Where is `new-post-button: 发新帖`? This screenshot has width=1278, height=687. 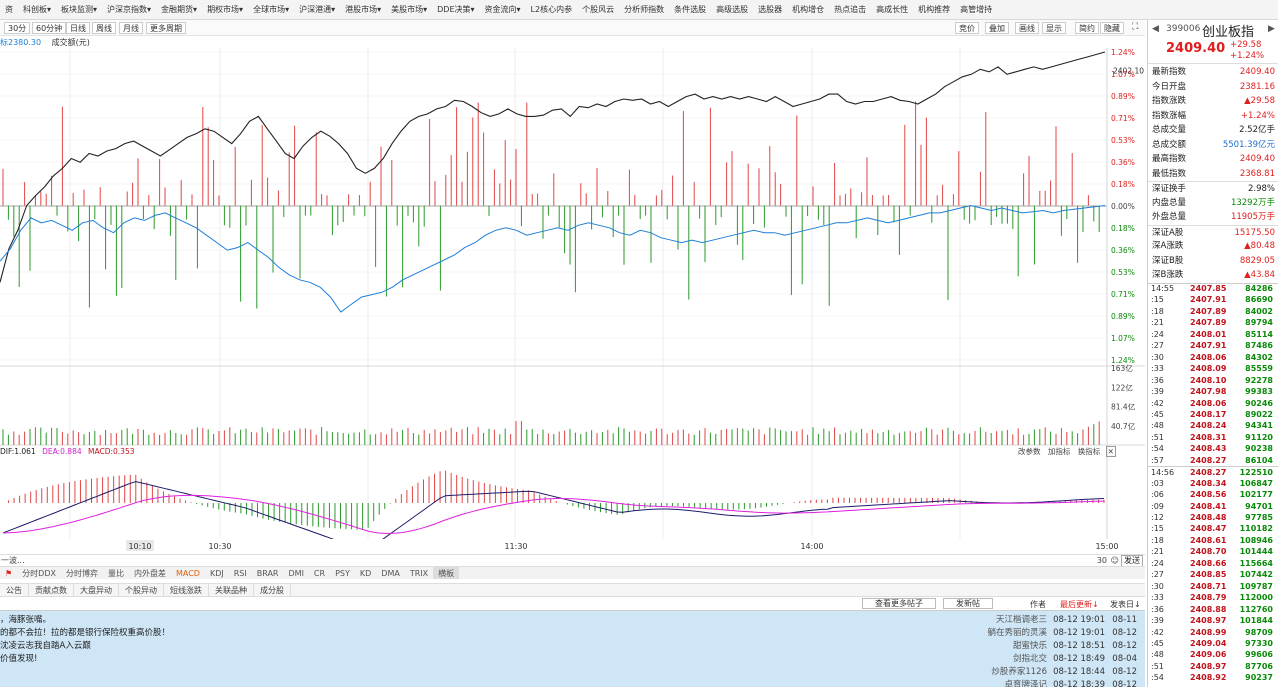
new-post-button: 发新帖 is located at coordinates (968, 603).